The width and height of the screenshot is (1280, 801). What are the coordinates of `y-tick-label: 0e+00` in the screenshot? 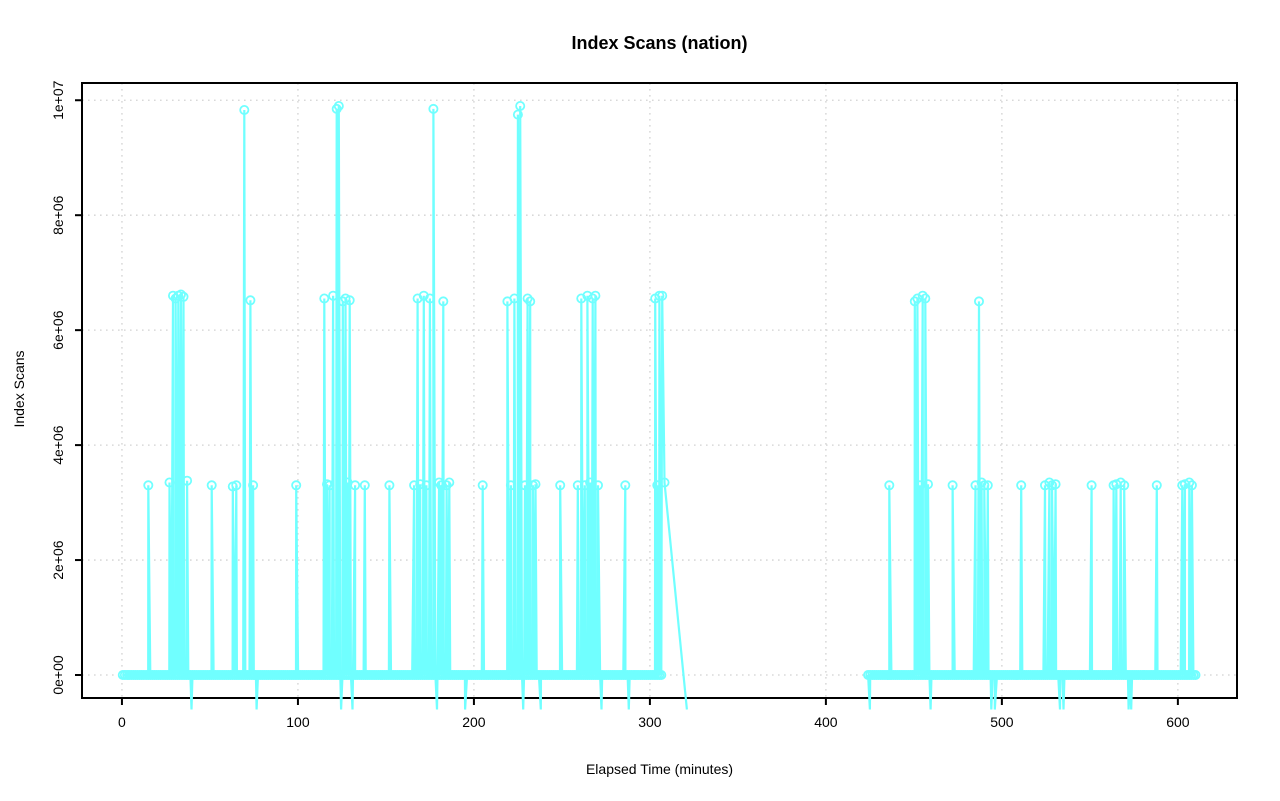 It's located at (58, 675).